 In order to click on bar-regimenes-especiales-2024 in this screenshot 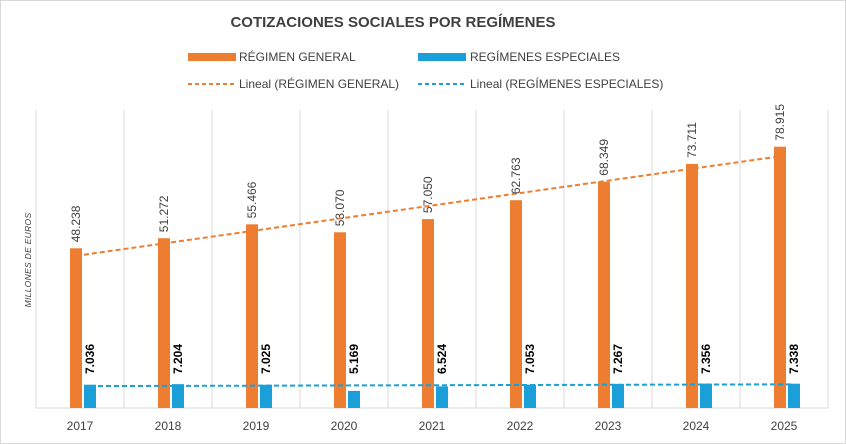, I will do `click(706, 395)`.